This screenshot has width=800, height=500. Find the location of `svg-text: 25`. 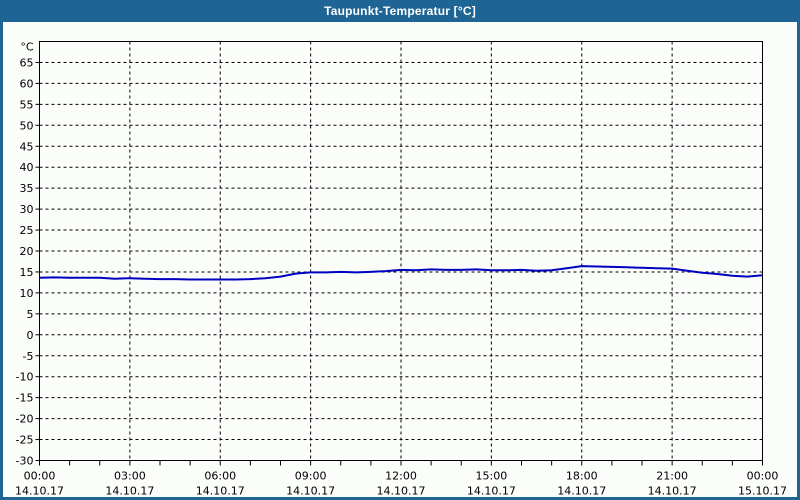

svg-text: 25 is located at coordinates (27, 230).